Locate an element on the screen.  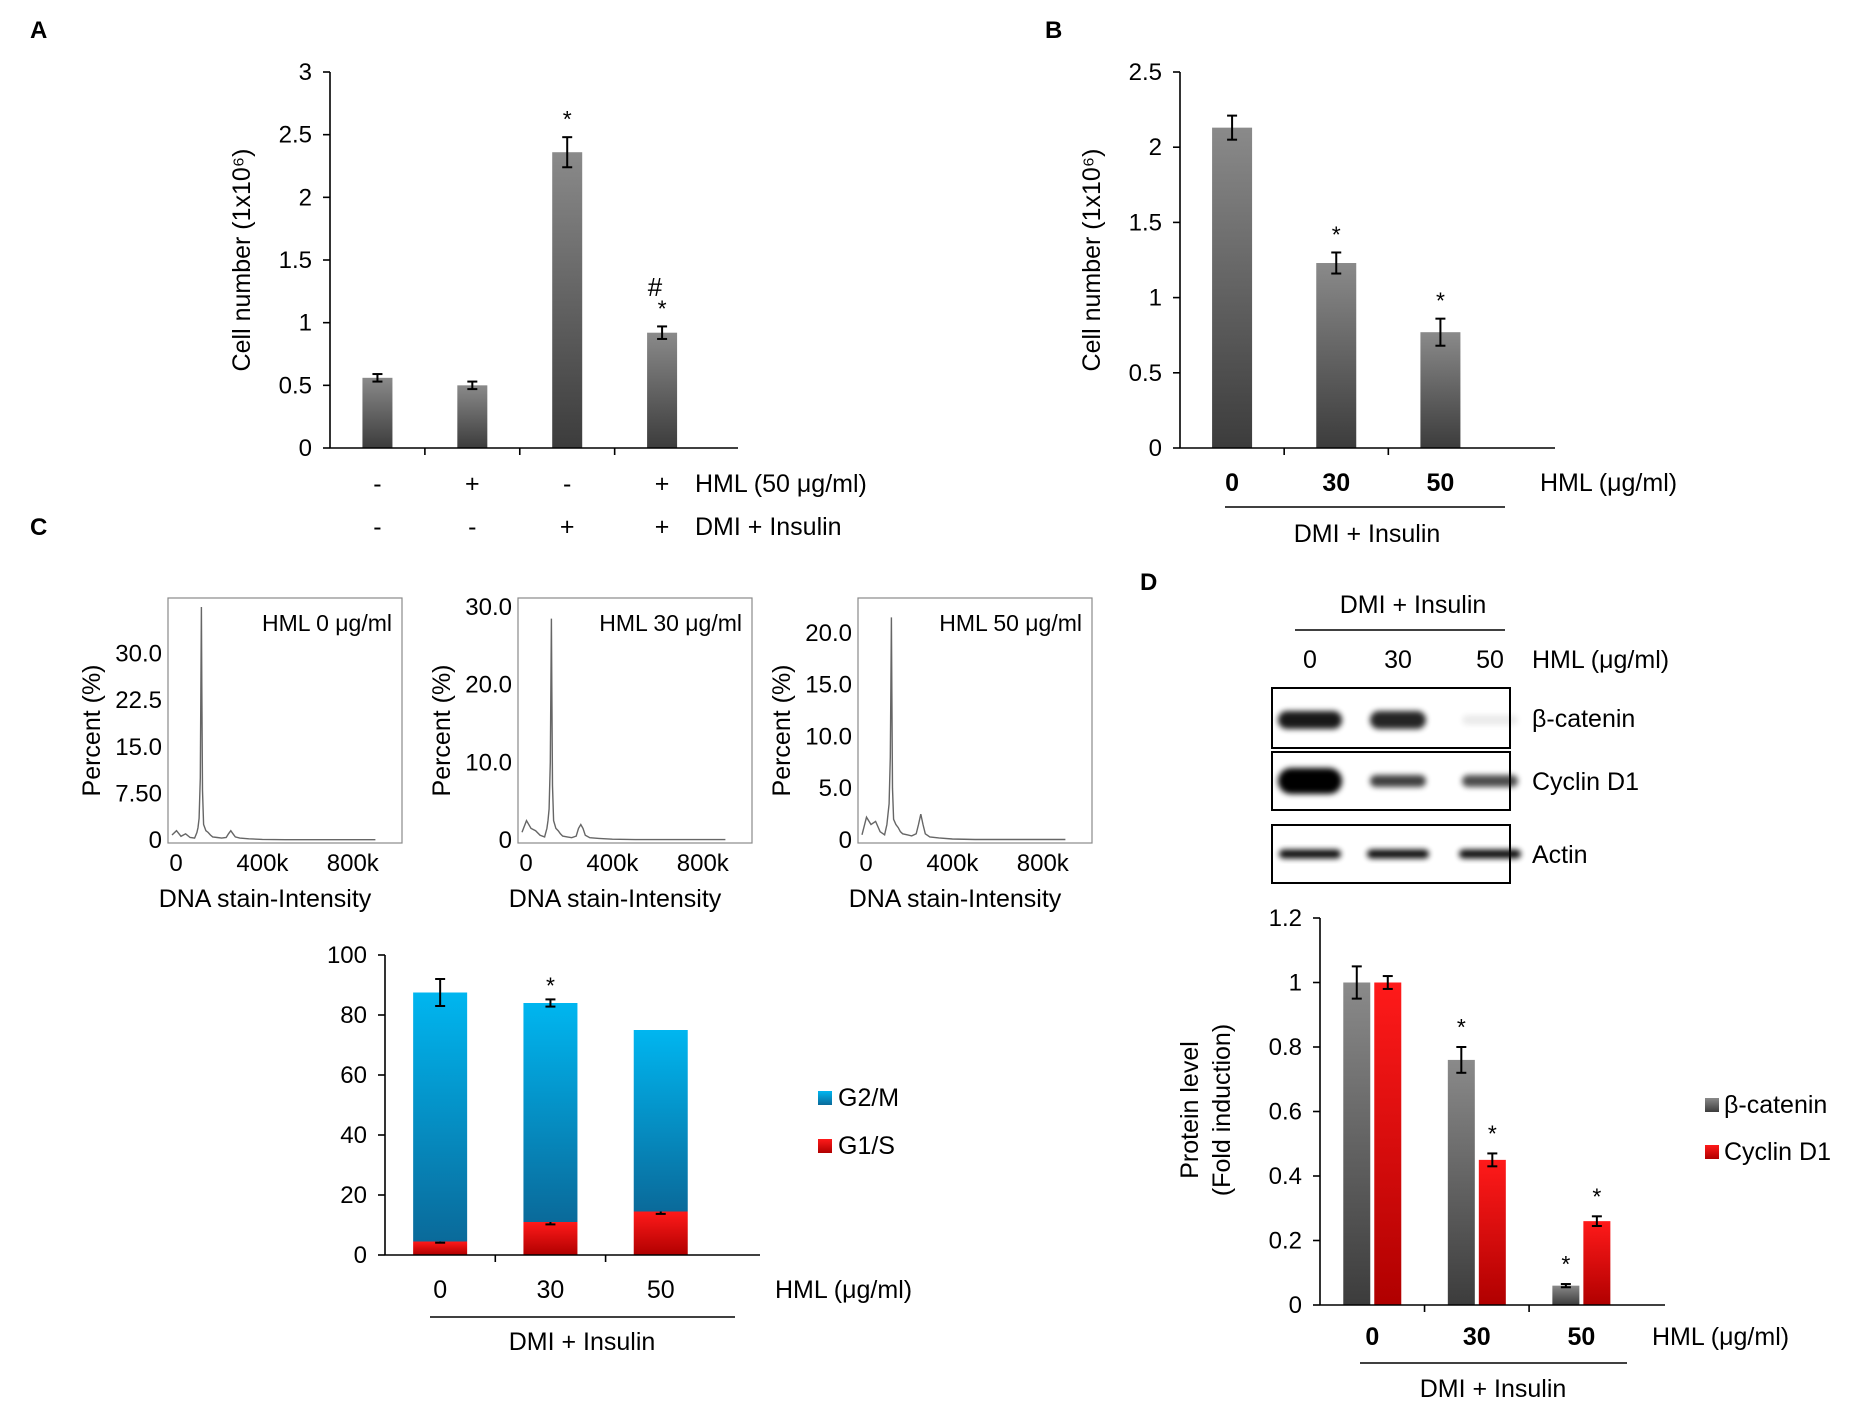
chart-d-ytick-label: 0.8 is located at coordinates (1285, 1047).